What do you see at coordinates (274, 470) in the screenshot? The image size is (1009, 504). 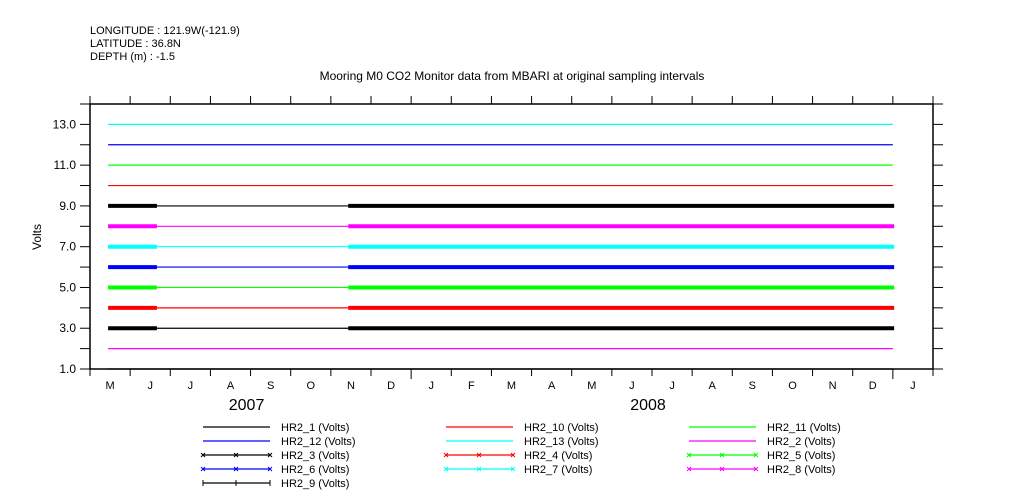 I see `legend-item-hr2_6: HR2_6 (Volts)` at bounding box center [274, 470].